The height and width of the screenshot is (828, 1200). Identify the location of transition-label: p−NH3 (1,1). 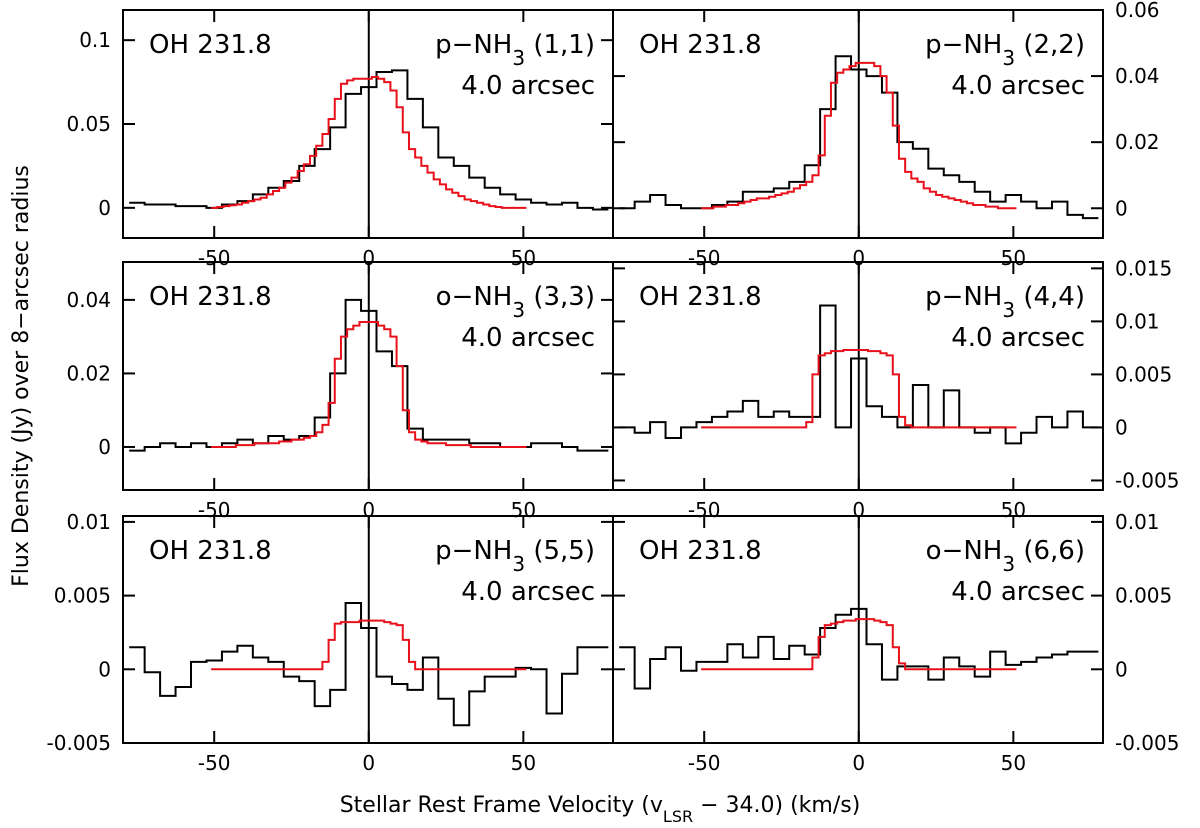
(515, 50).